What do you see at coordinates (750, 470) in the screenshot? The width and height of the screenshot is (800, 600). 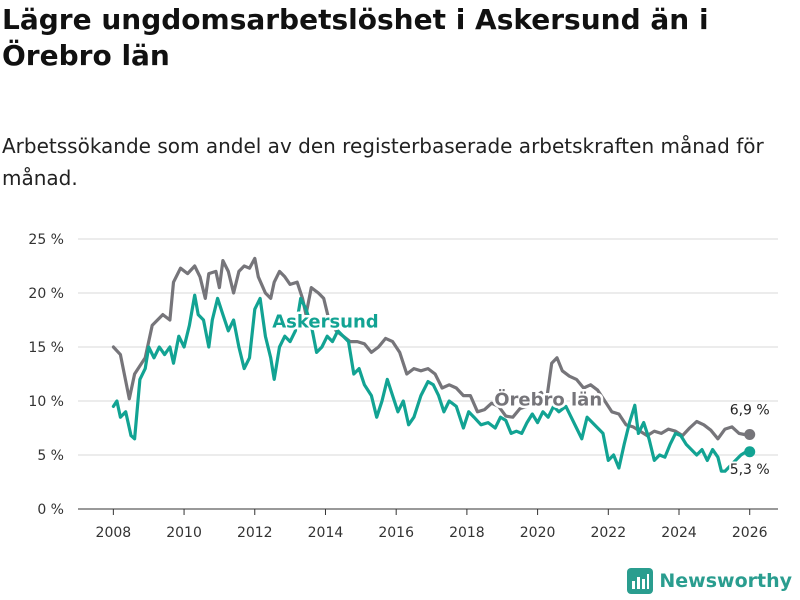 I see `end-value-label-askersund: 5,3 %` at bounding box center [750, 470].